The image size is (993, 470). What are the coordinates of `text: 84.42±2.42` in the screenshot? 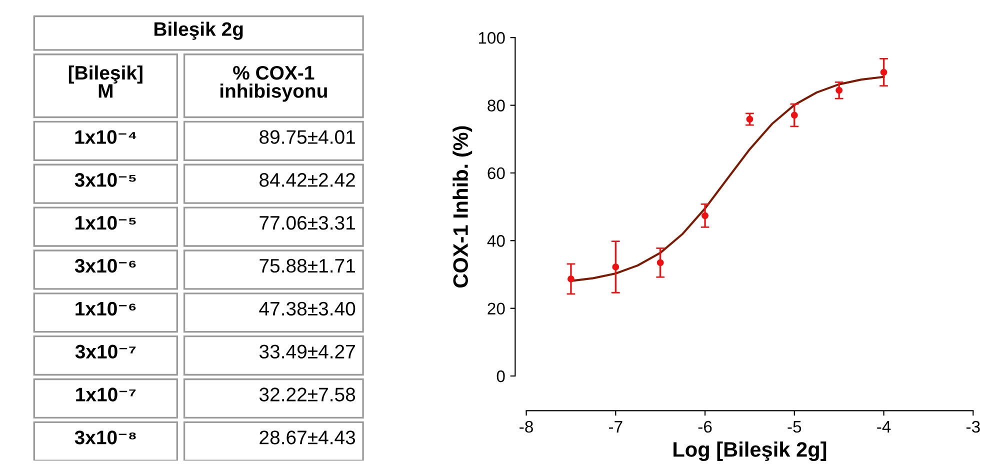 It's located at (307, 180).